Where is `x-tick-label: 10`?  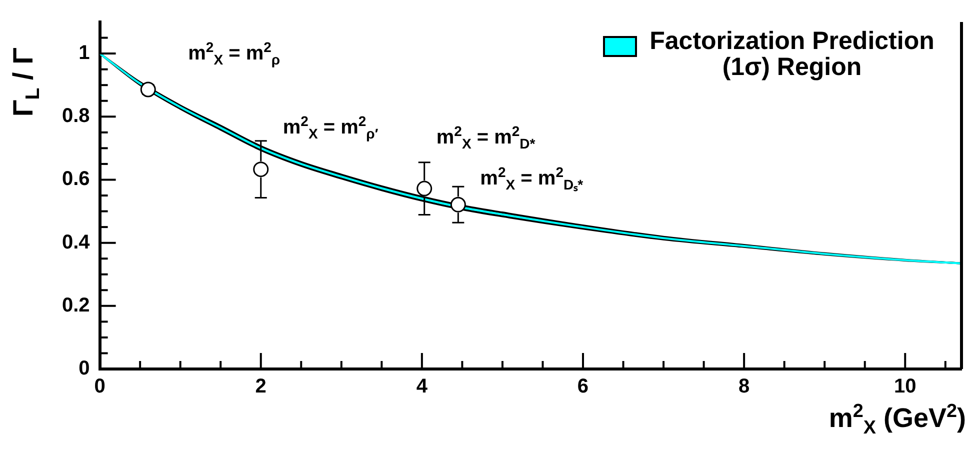
x-tick-label: 10 is located at coordinates (905, 387).